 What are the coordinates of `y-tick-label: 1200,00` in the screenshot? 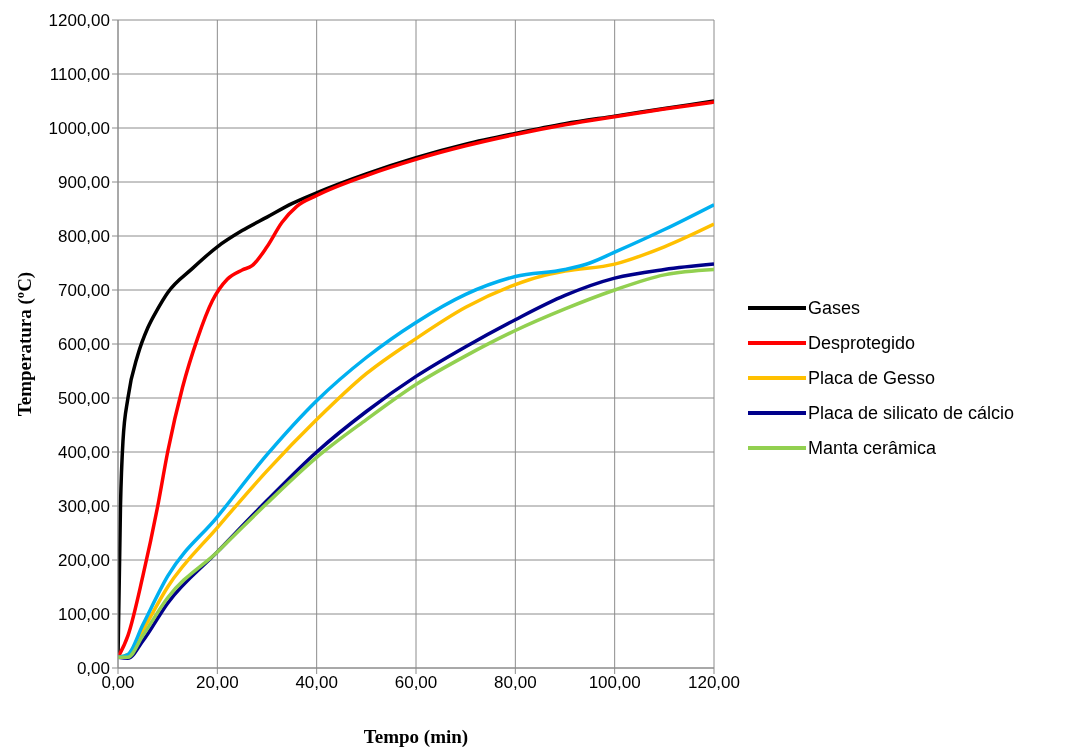 It's located at (79, 21).